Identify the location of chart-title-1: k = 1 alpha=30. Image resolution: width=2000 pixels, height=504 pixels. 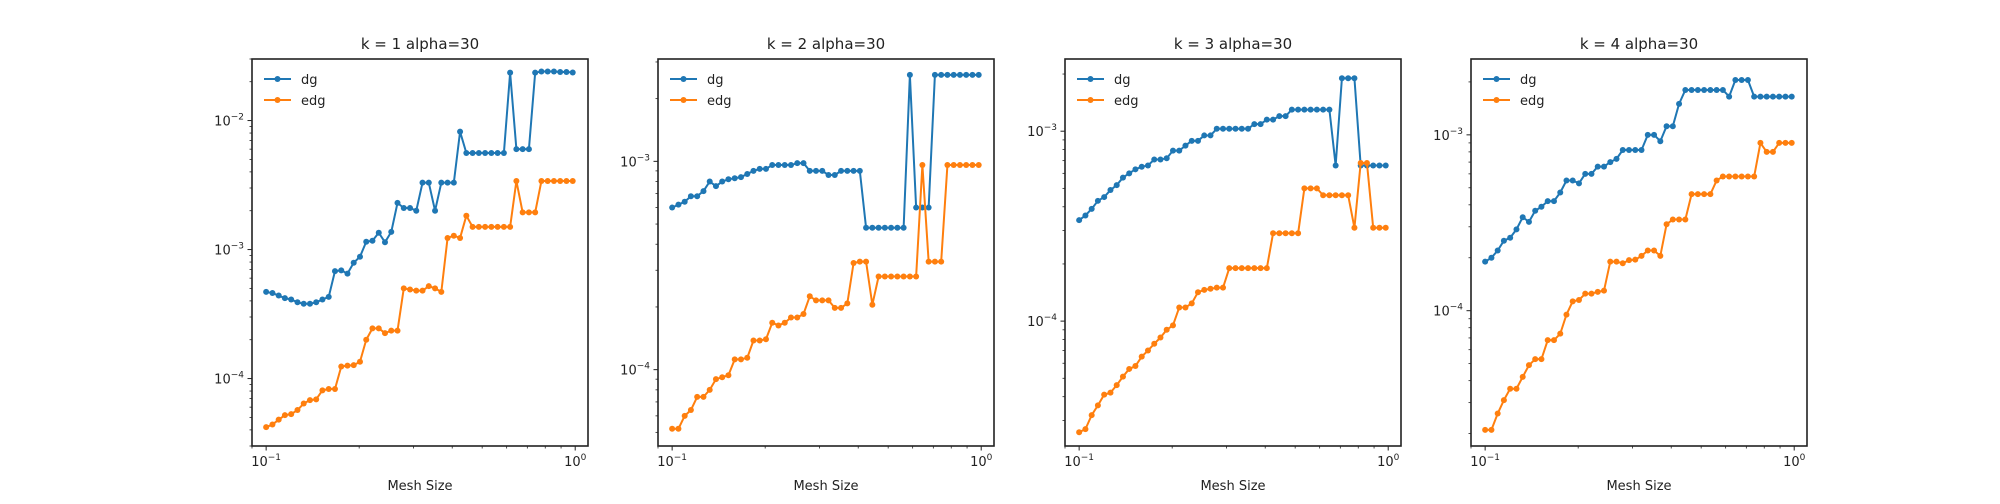
(420, 44).